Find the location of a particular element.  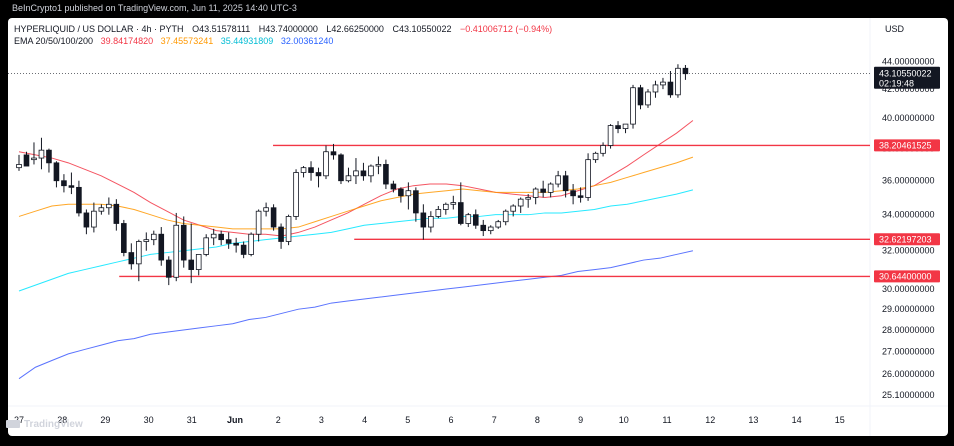

tradingview-logo: TradingView is located at coordinates (44, 424).